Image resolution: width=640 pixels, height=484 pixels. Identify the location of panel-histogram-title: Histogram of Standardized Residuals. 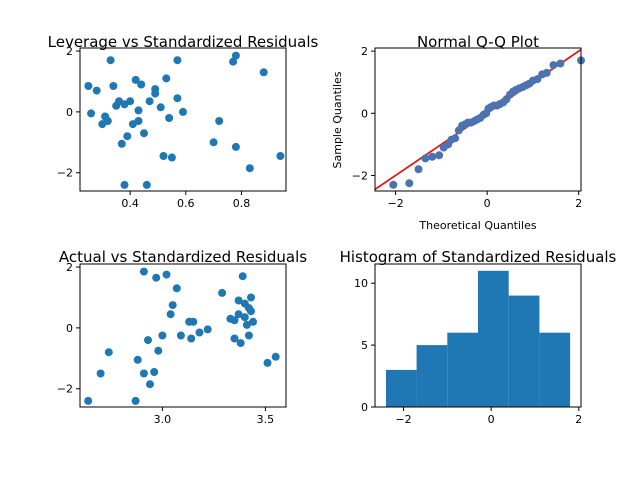
(478, 257).